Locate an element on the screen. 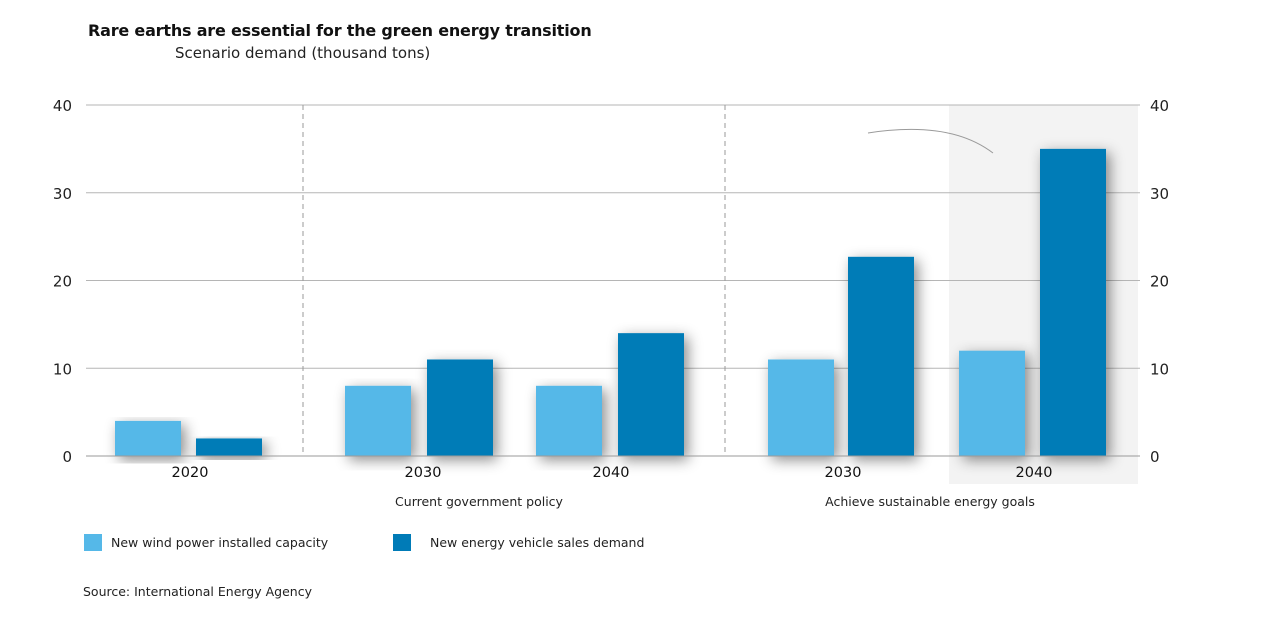 The height and width of the screenshot is (620, 1265). group-label: Achieve sustainable energy goals is located at coordinates (930, 501).